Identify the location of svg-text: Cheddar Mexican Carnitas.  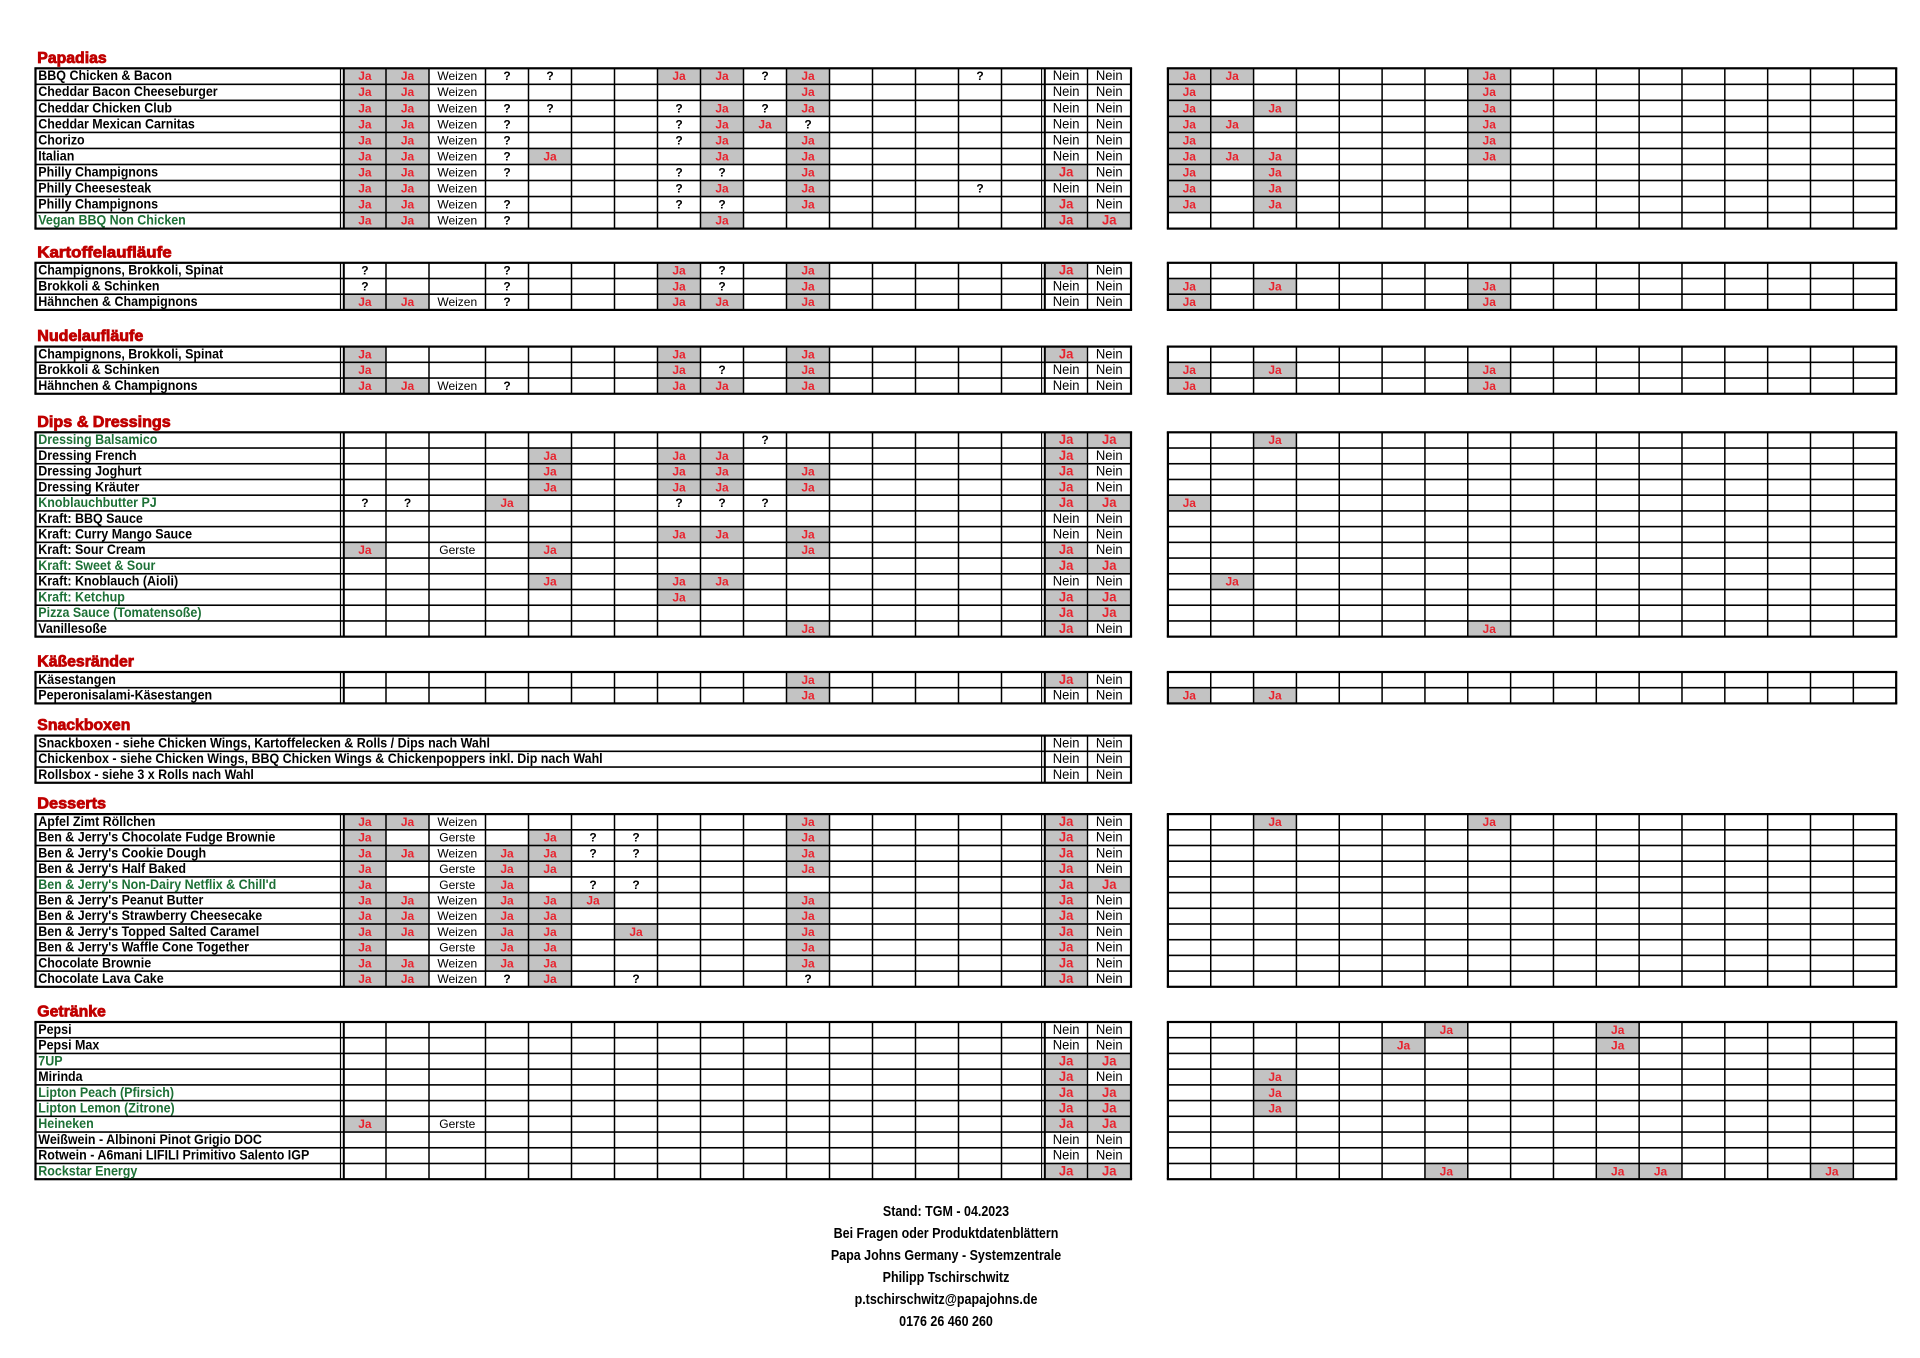
(116, 123).